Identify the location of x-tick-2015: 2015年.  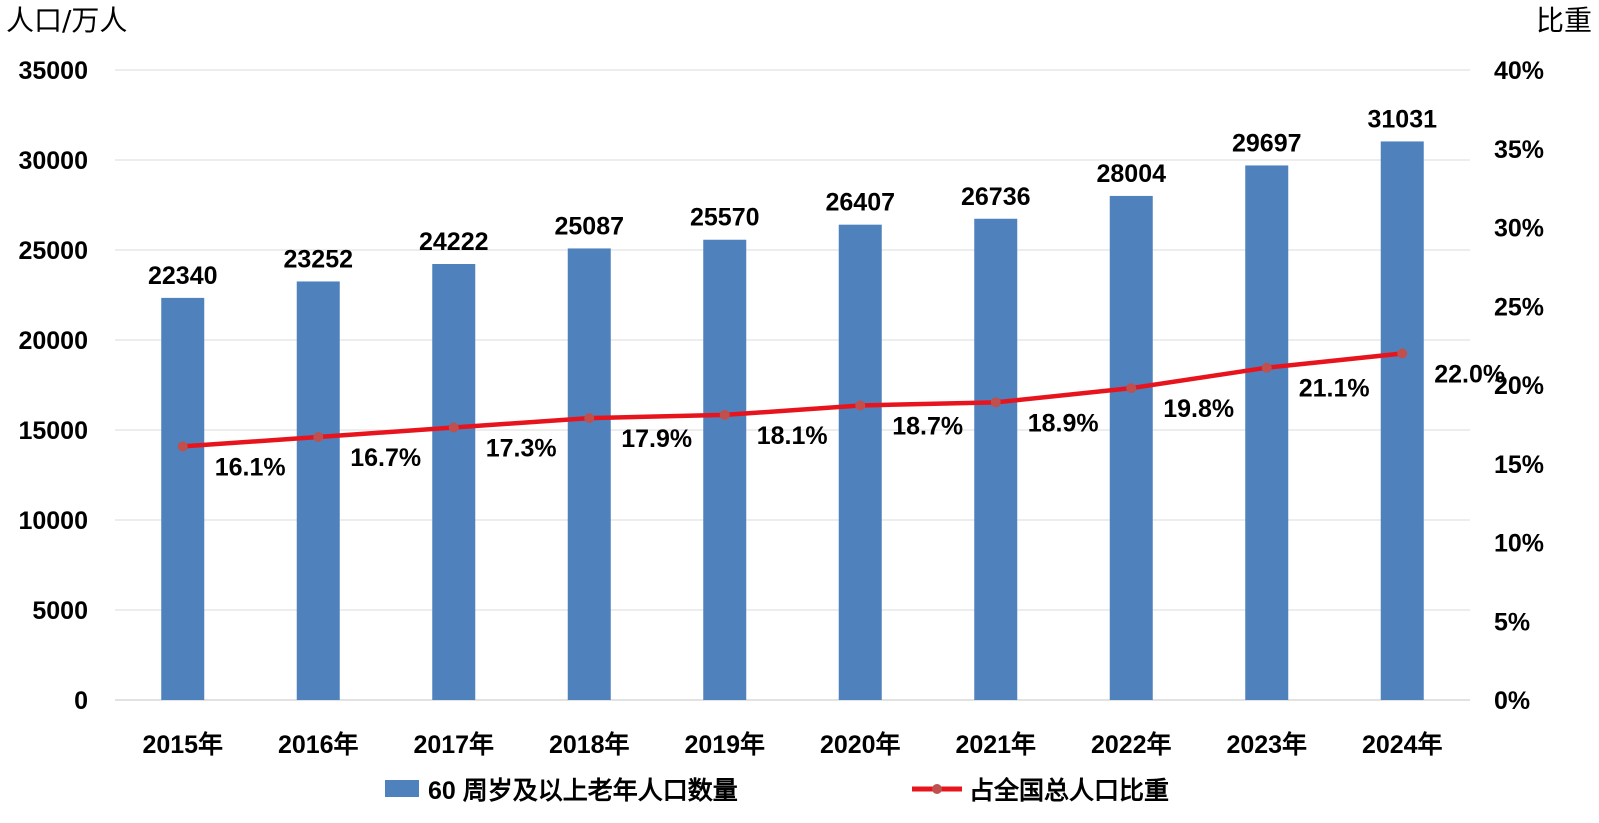
(182, 744).